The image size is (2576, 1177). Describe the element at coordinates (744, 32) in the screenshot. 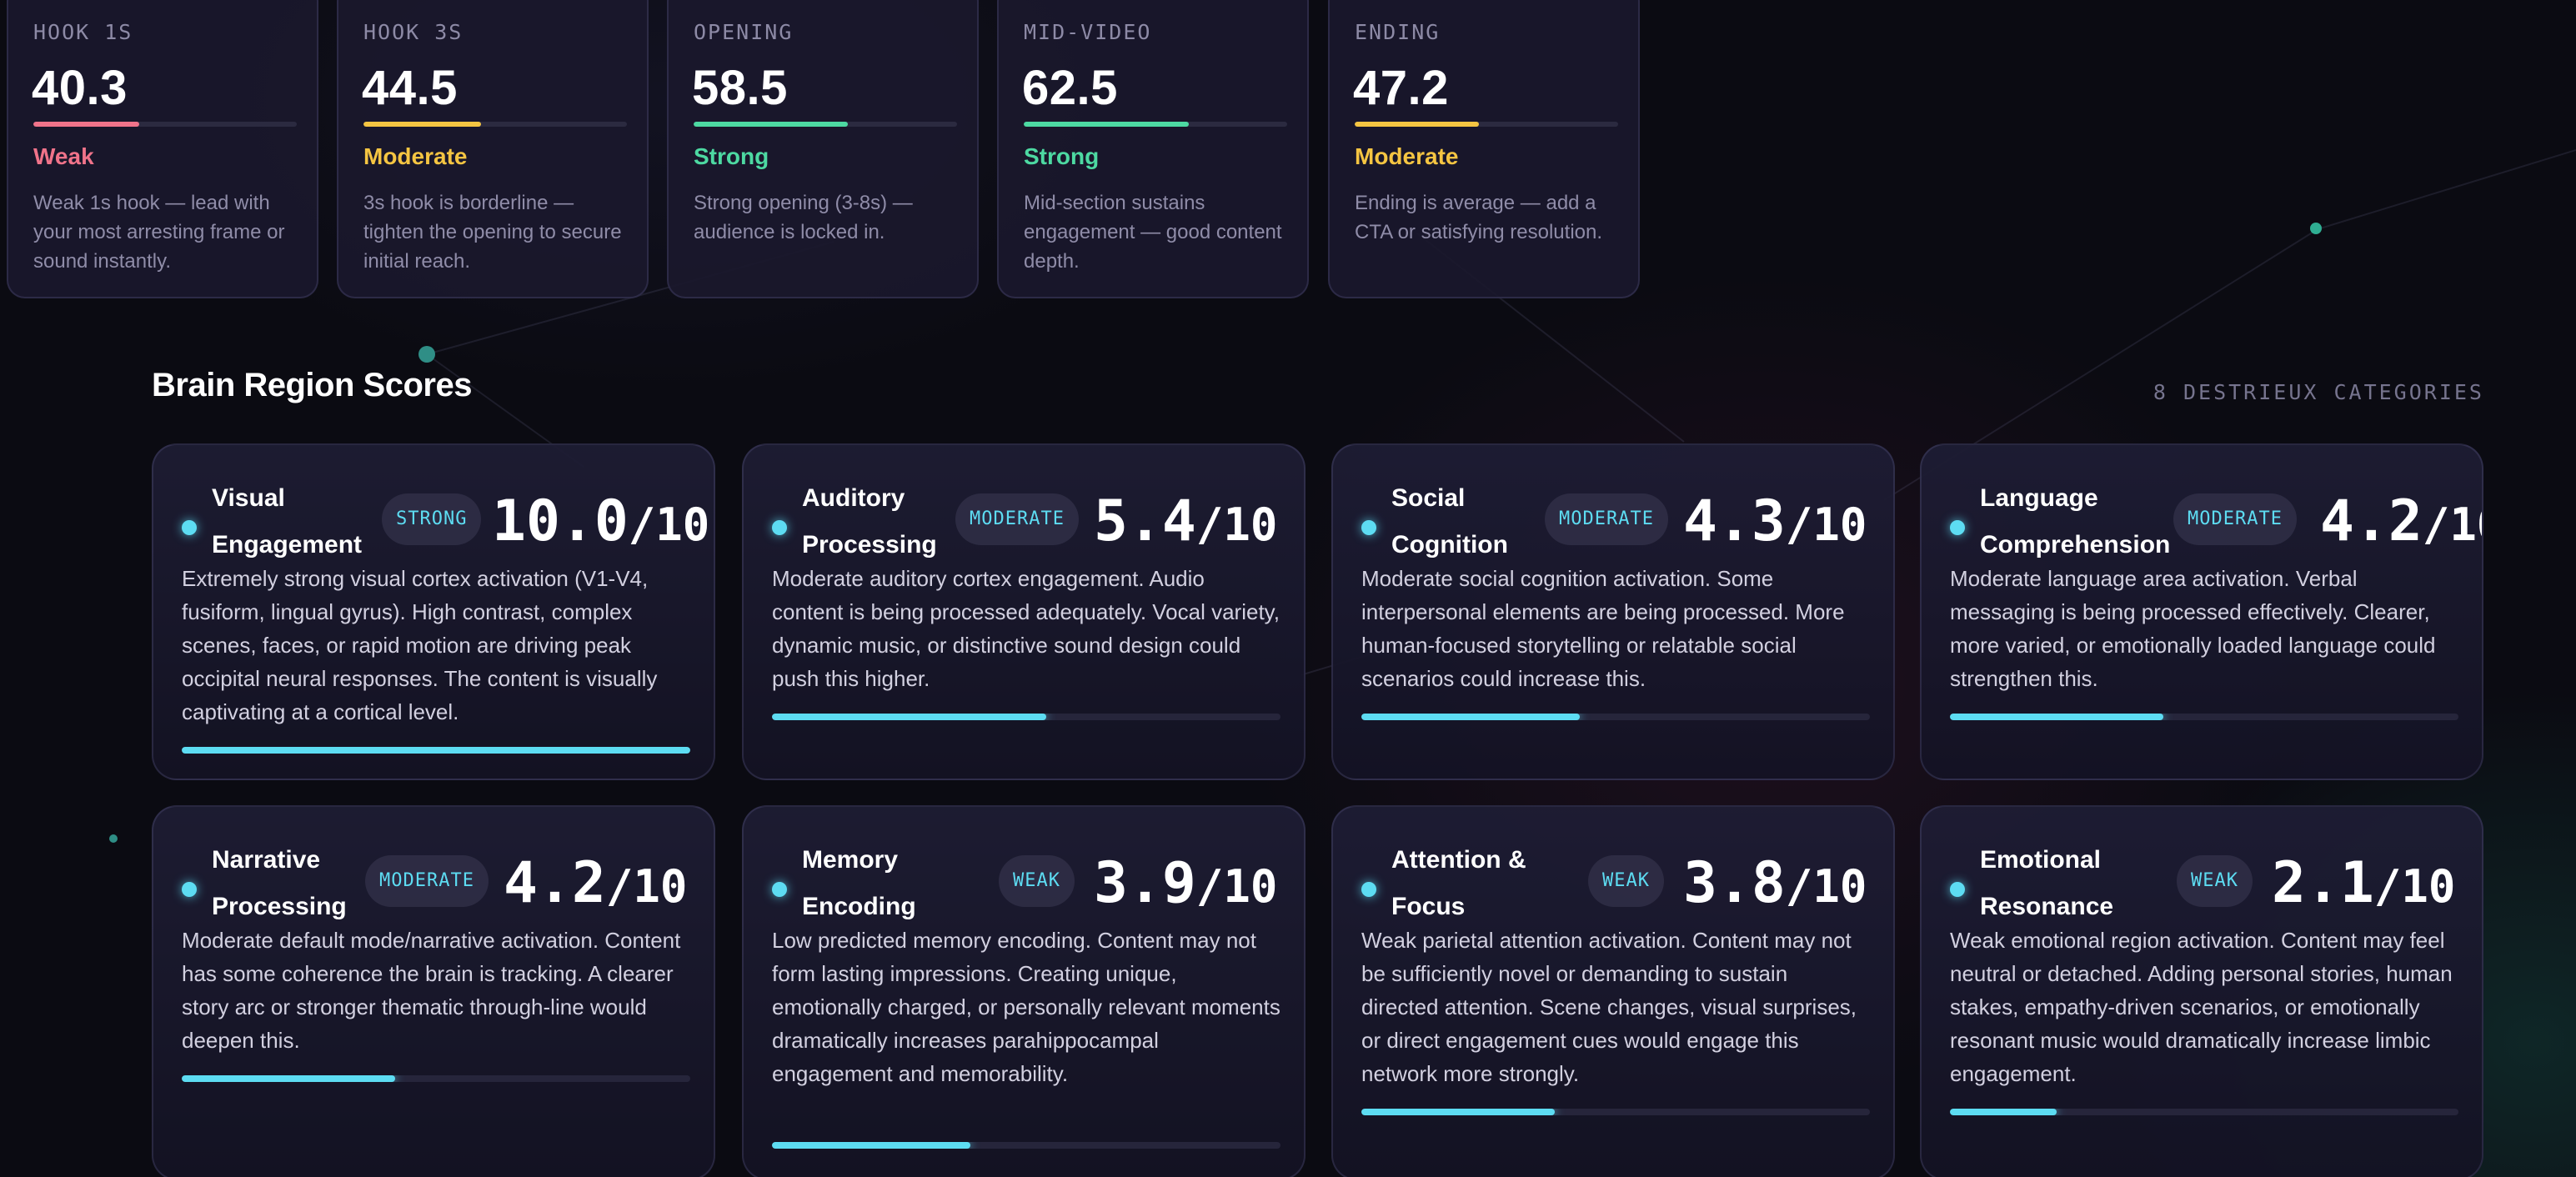

I see `timeline-label: OPENING` at that location.